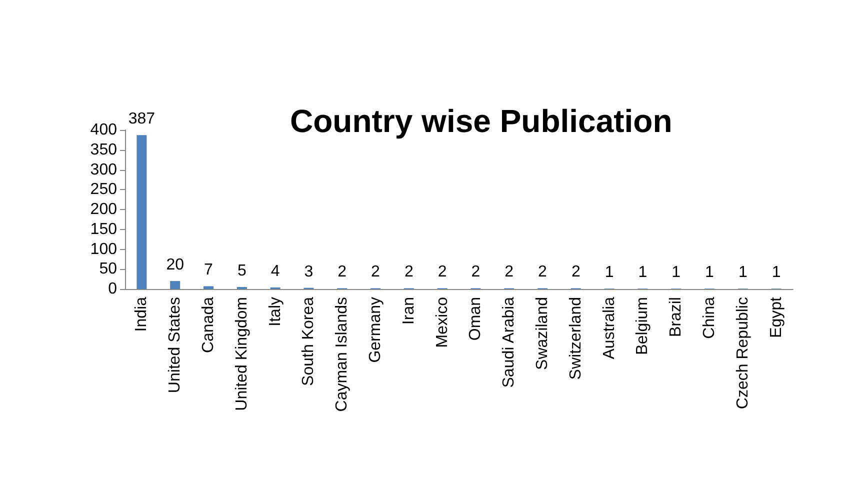  I want to click on data-label: 5, so click(241, 271).